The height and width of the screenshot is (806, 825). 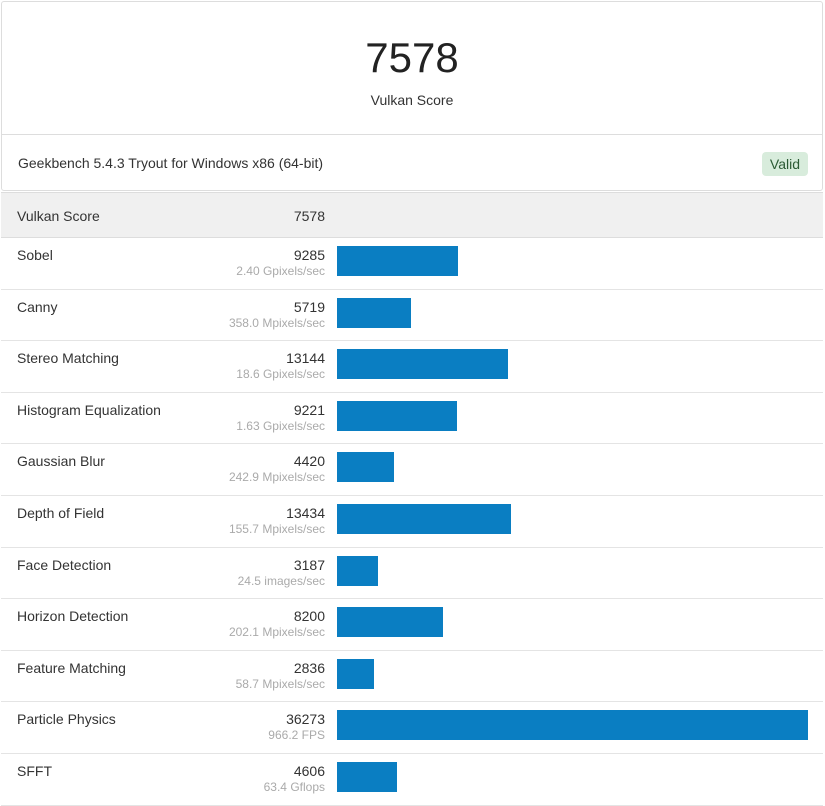 I want to click on table-row: Horizon Detection 8200 202.1 Mpixels/sec, so click(x=412, y=625).